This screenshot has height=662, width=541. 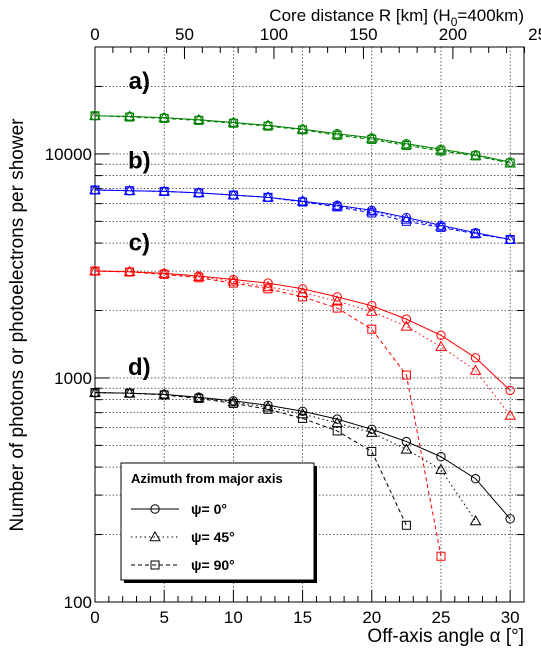 I want to click on y-tick-label: 10000, so click(x=68, y=154).